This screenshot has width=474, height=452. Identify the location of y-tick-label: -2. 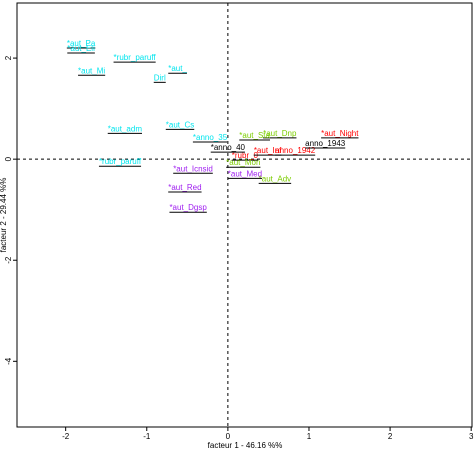
(8, 260).